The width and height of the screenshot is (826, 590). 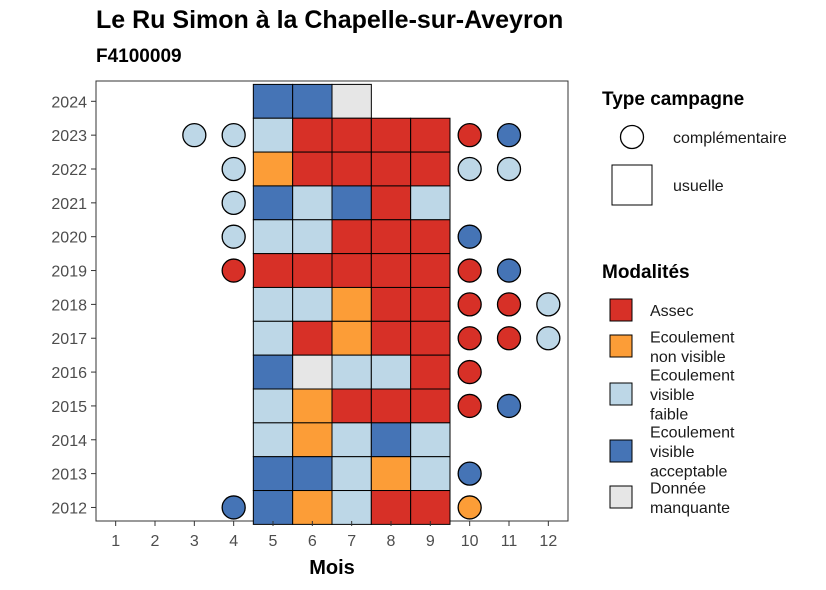 What do you see at coordinates (730, 138) in the screenshot?
I see `legend-label-complementaire: complémentaire` at bounding box center [730, 138].